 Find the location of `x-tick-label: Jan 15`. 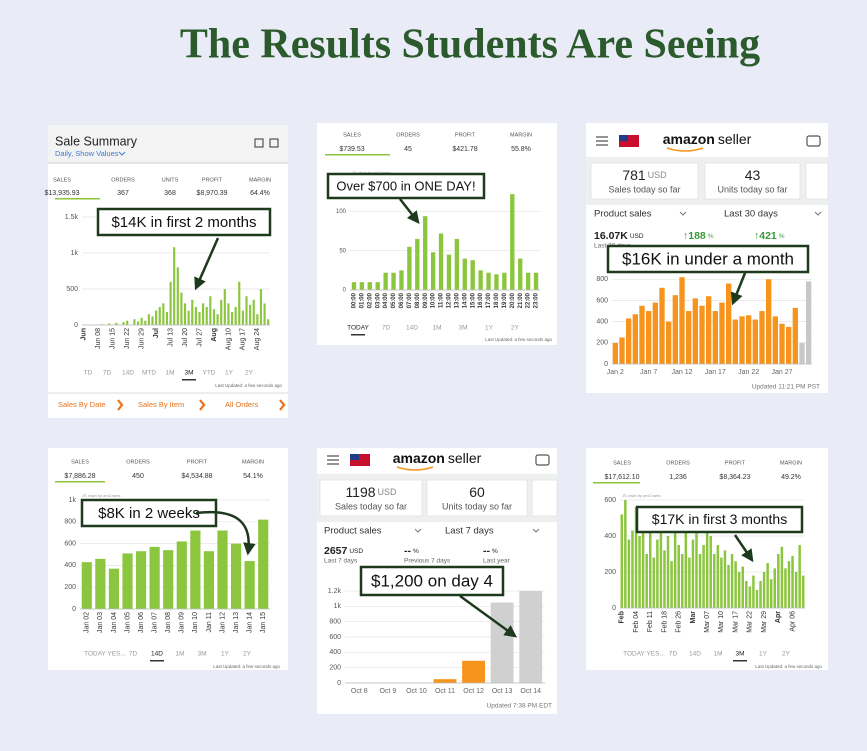

x-tick-label: Jan 15 is located at coordinates (263, 622).